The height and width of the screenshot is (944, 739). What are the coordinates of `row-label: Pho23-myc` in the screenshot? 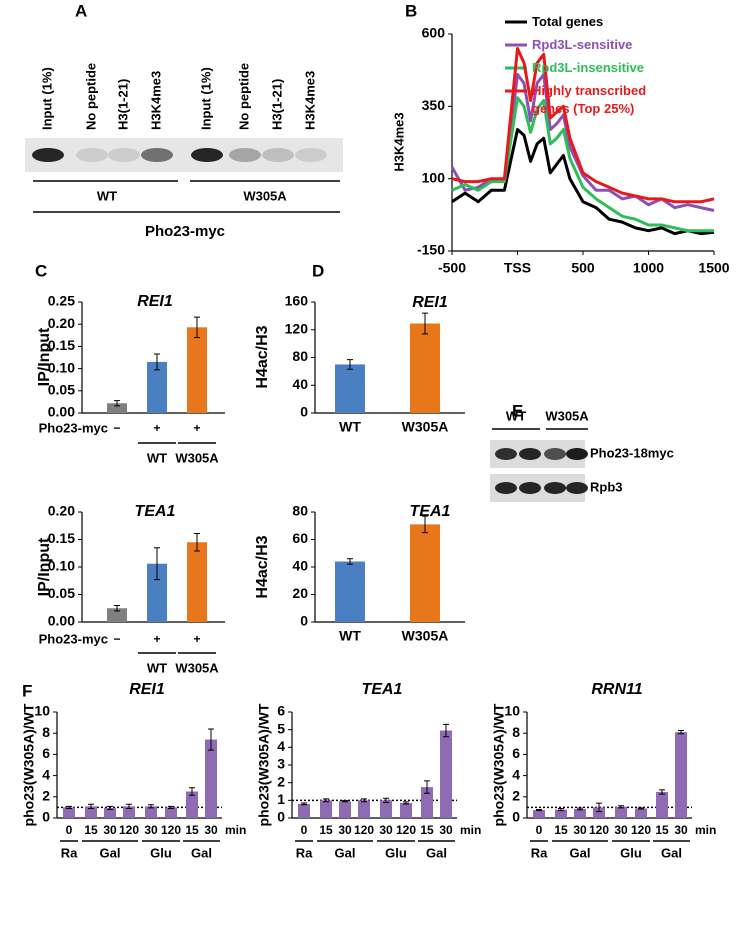 It's located at (73, 638).